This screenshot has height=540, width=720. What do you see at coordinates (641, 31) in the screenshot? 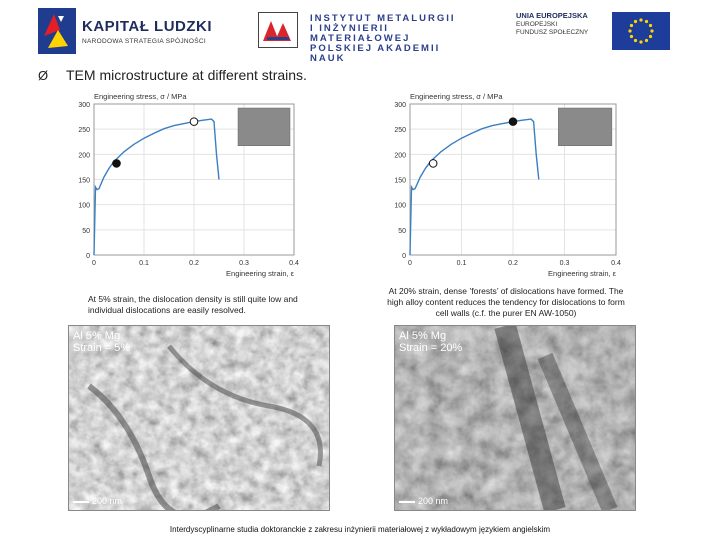
I see `eu-flag-icon` at bounding box center [641, 31].